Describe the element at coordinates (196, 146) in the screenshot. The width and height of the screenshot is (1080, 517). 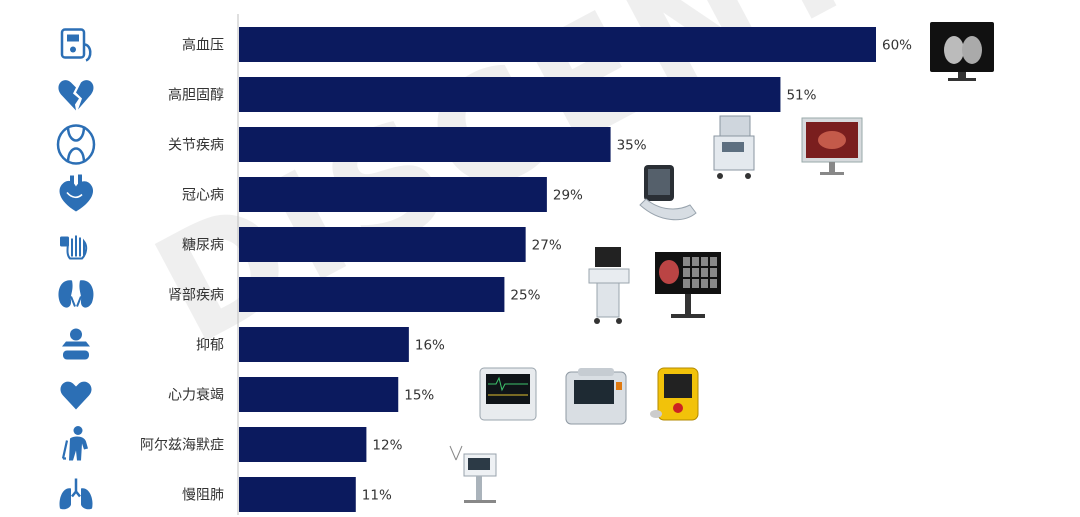
I see `category-label: 关节疾病` at that location.